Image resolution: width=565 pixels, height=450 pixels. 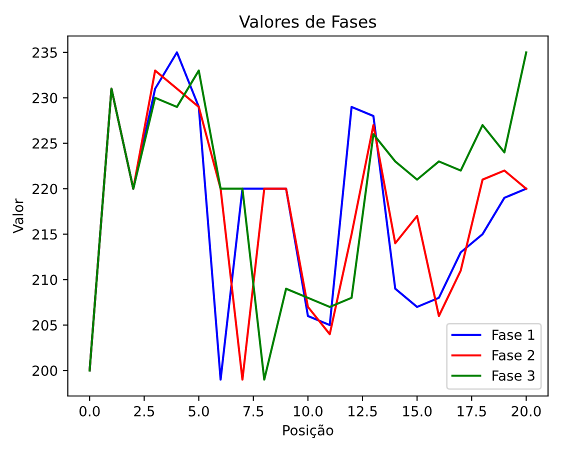 I want to click on y-tick-label: 230, so click(x=45, y=98).